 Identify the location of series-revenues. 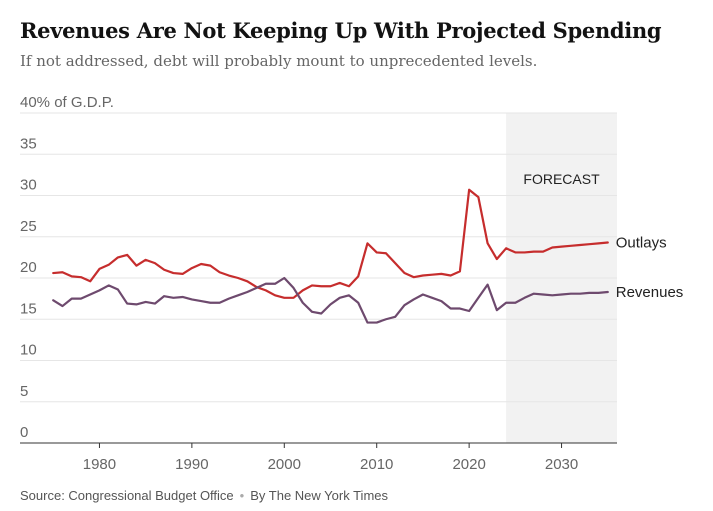
(330, 300).